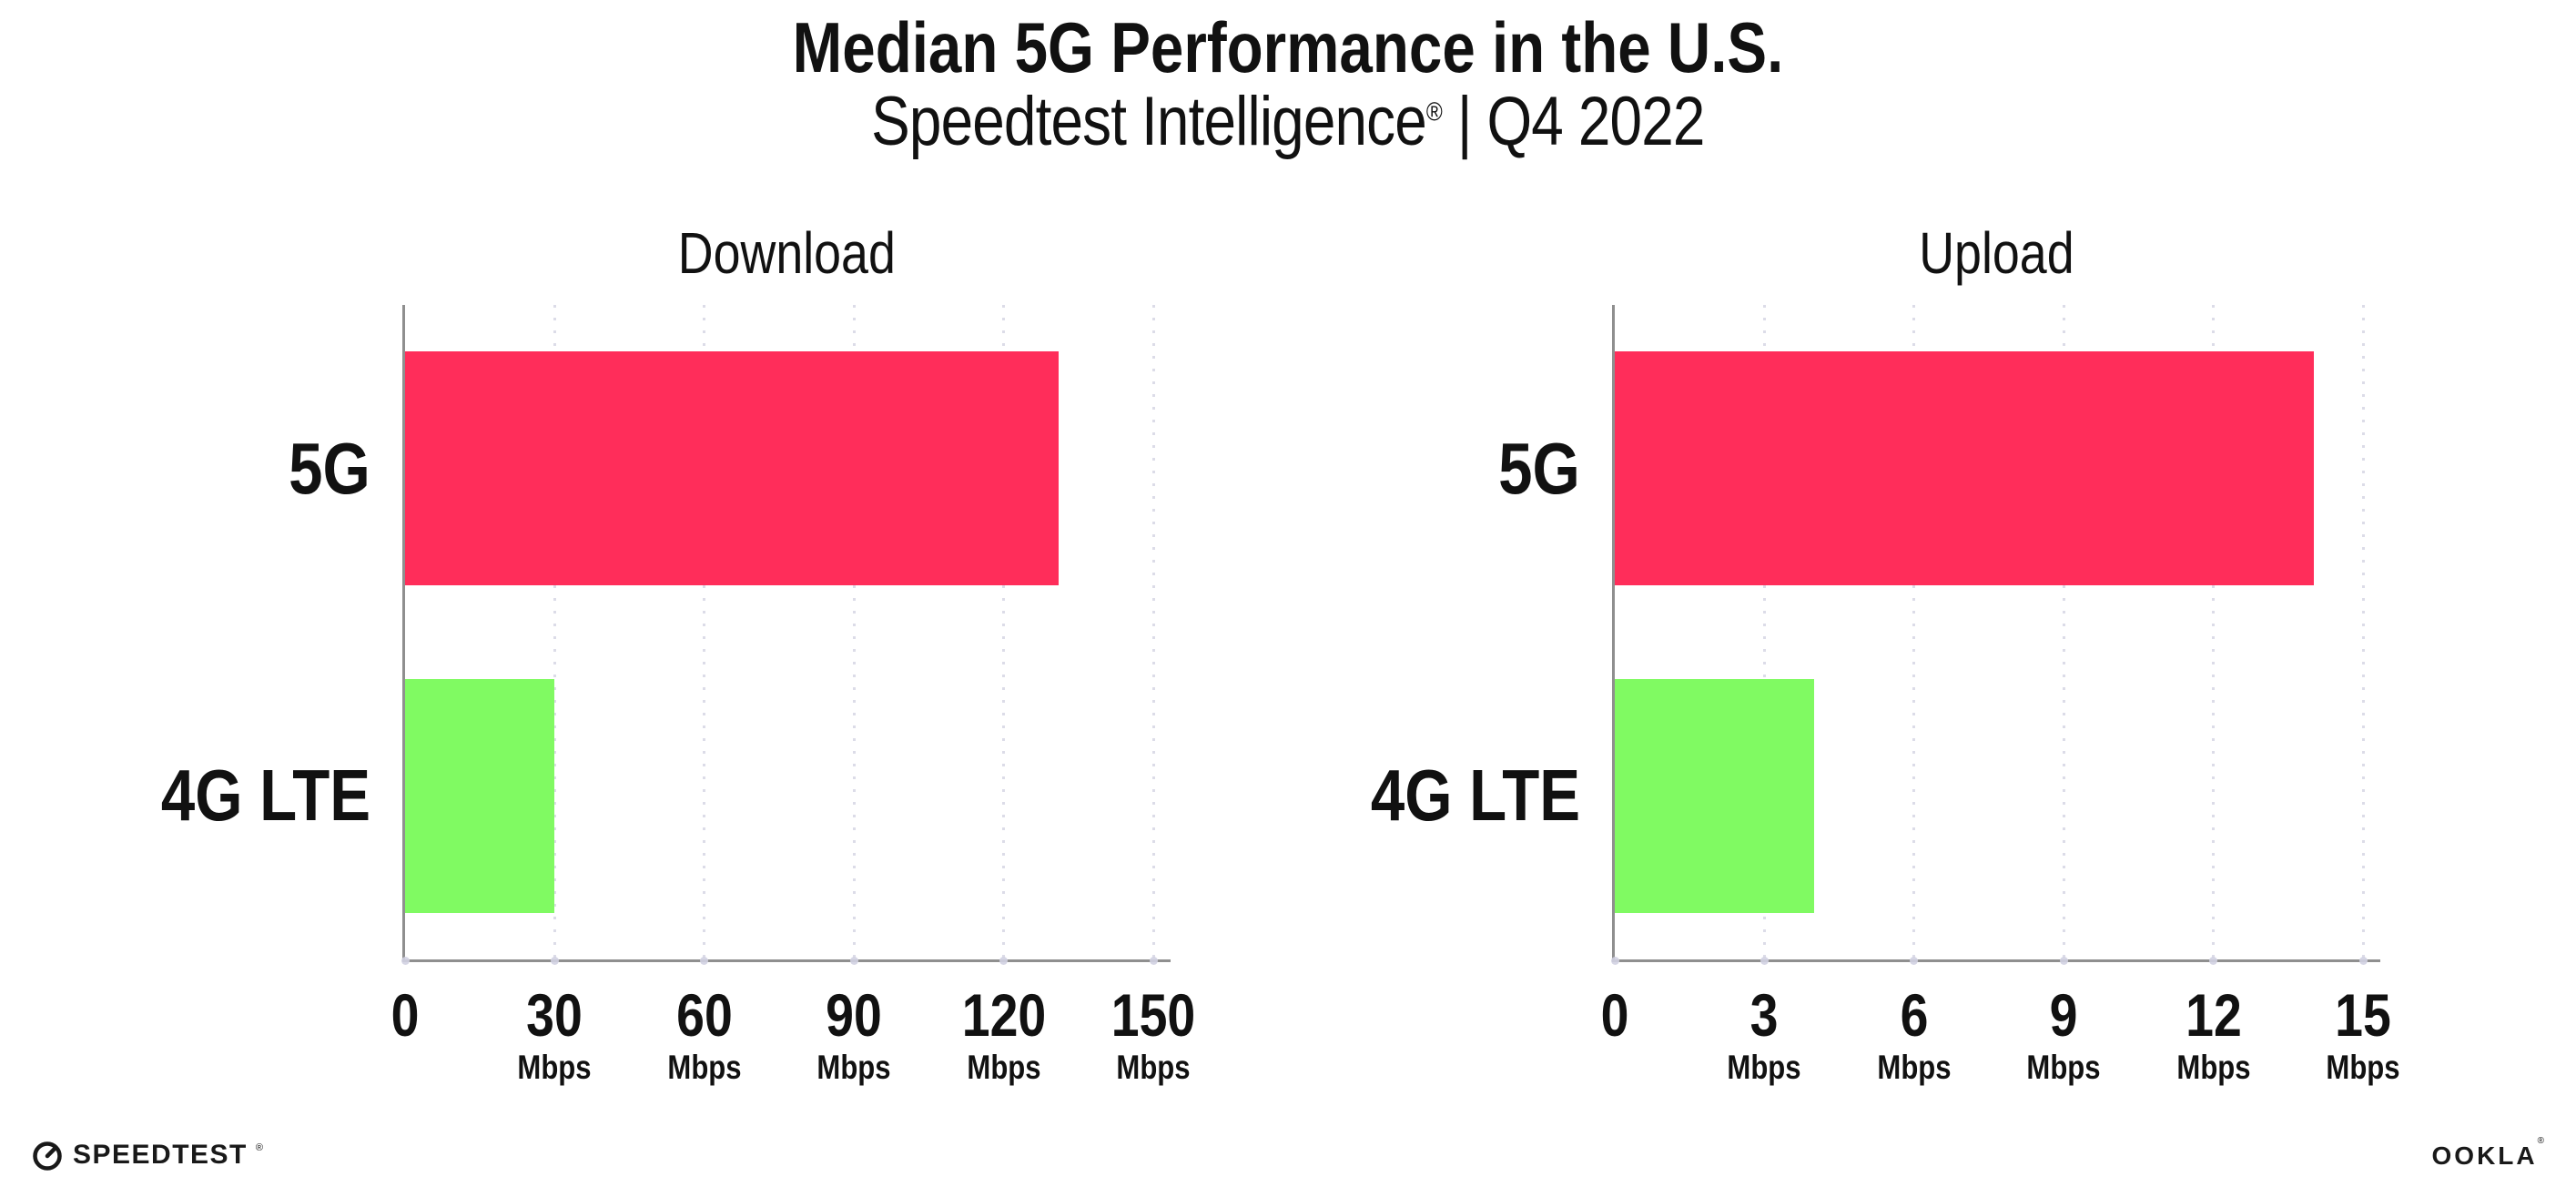 Image resolution: width=2576 pixels, height=1197 pixels. I want to click on gridline-60-mbps, so click(704, 632).